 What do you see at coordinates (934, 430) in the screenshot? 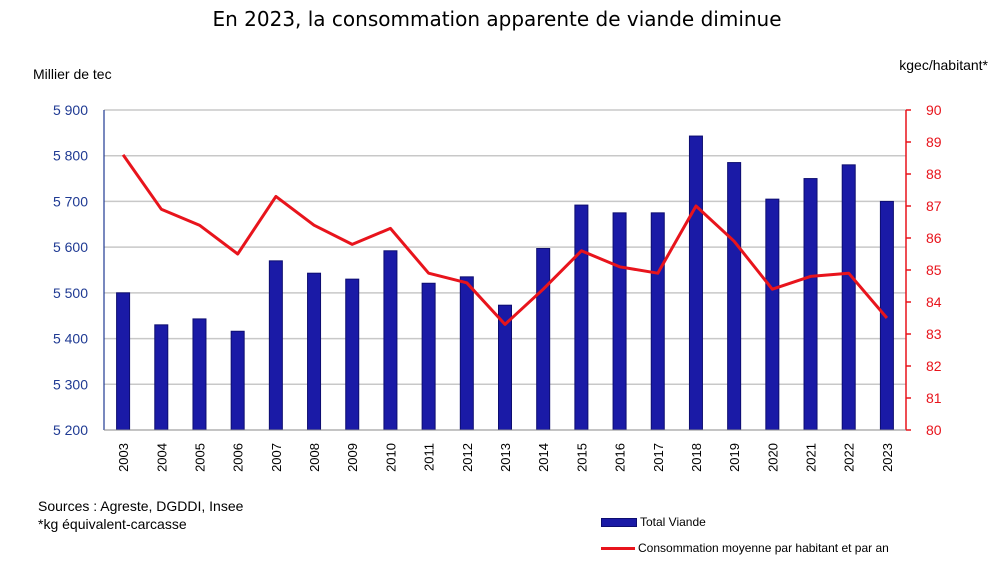
I see `y-right-tick-label: 80` at bounding box center [934, 430].